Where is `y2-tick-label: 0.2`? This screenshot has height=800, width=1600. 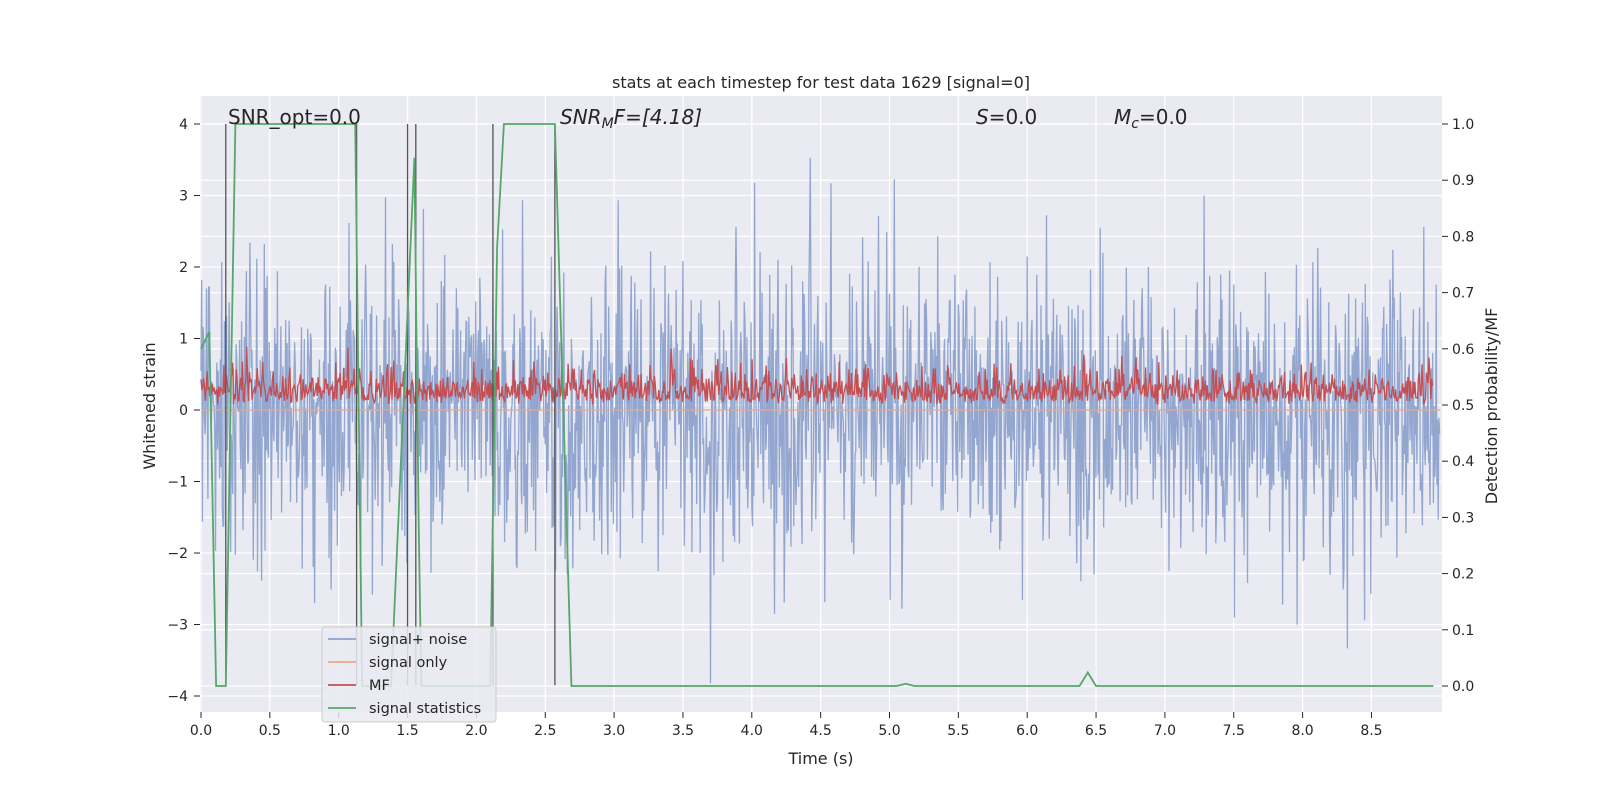
y2-tick-label: 0.2 is located at coordinates (1463, 575).